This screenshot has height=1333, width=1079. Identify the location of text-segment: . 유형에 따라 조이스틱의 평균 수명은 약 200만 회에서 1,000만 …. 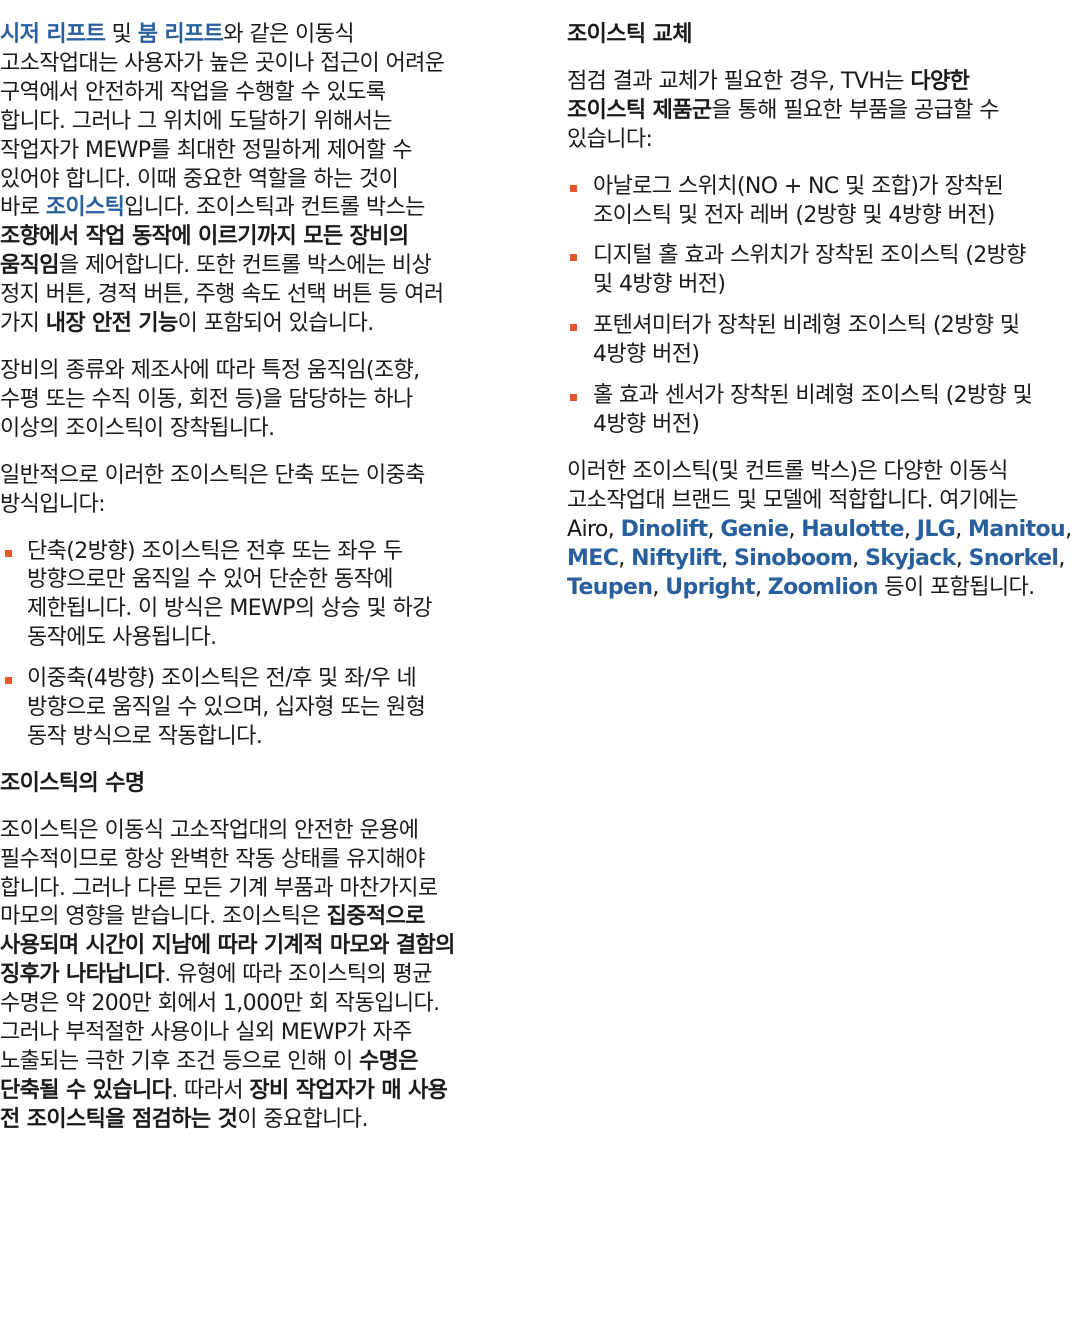
(220, 1018).